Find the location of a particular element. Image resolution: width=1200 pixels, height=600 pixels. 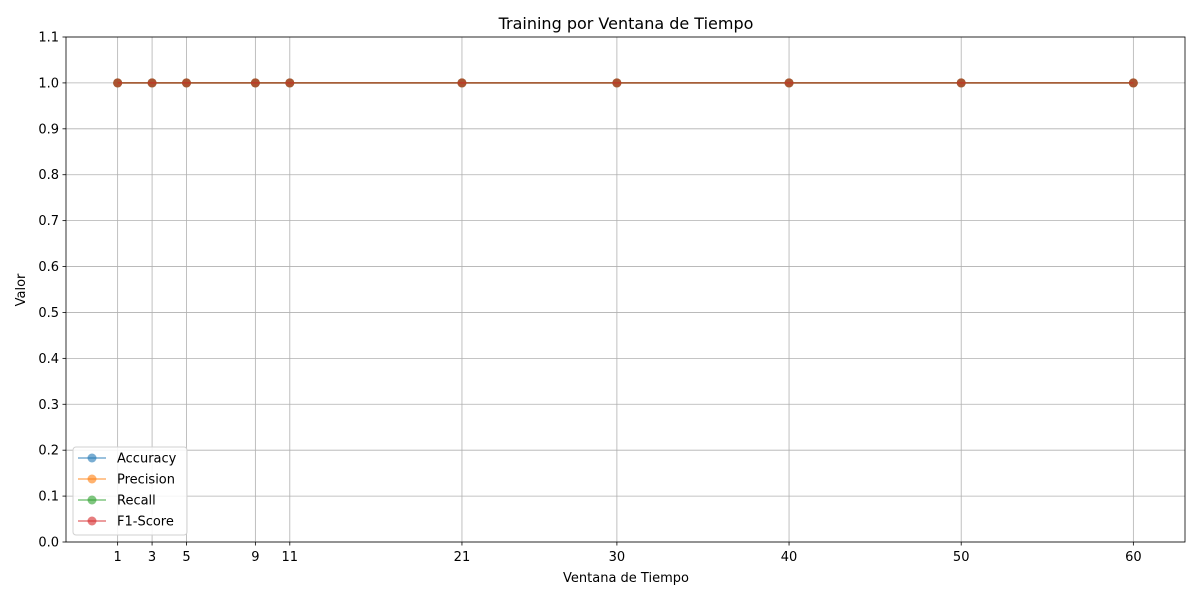

y-tick-label: 0.9 is located at coordinates (48, 129).